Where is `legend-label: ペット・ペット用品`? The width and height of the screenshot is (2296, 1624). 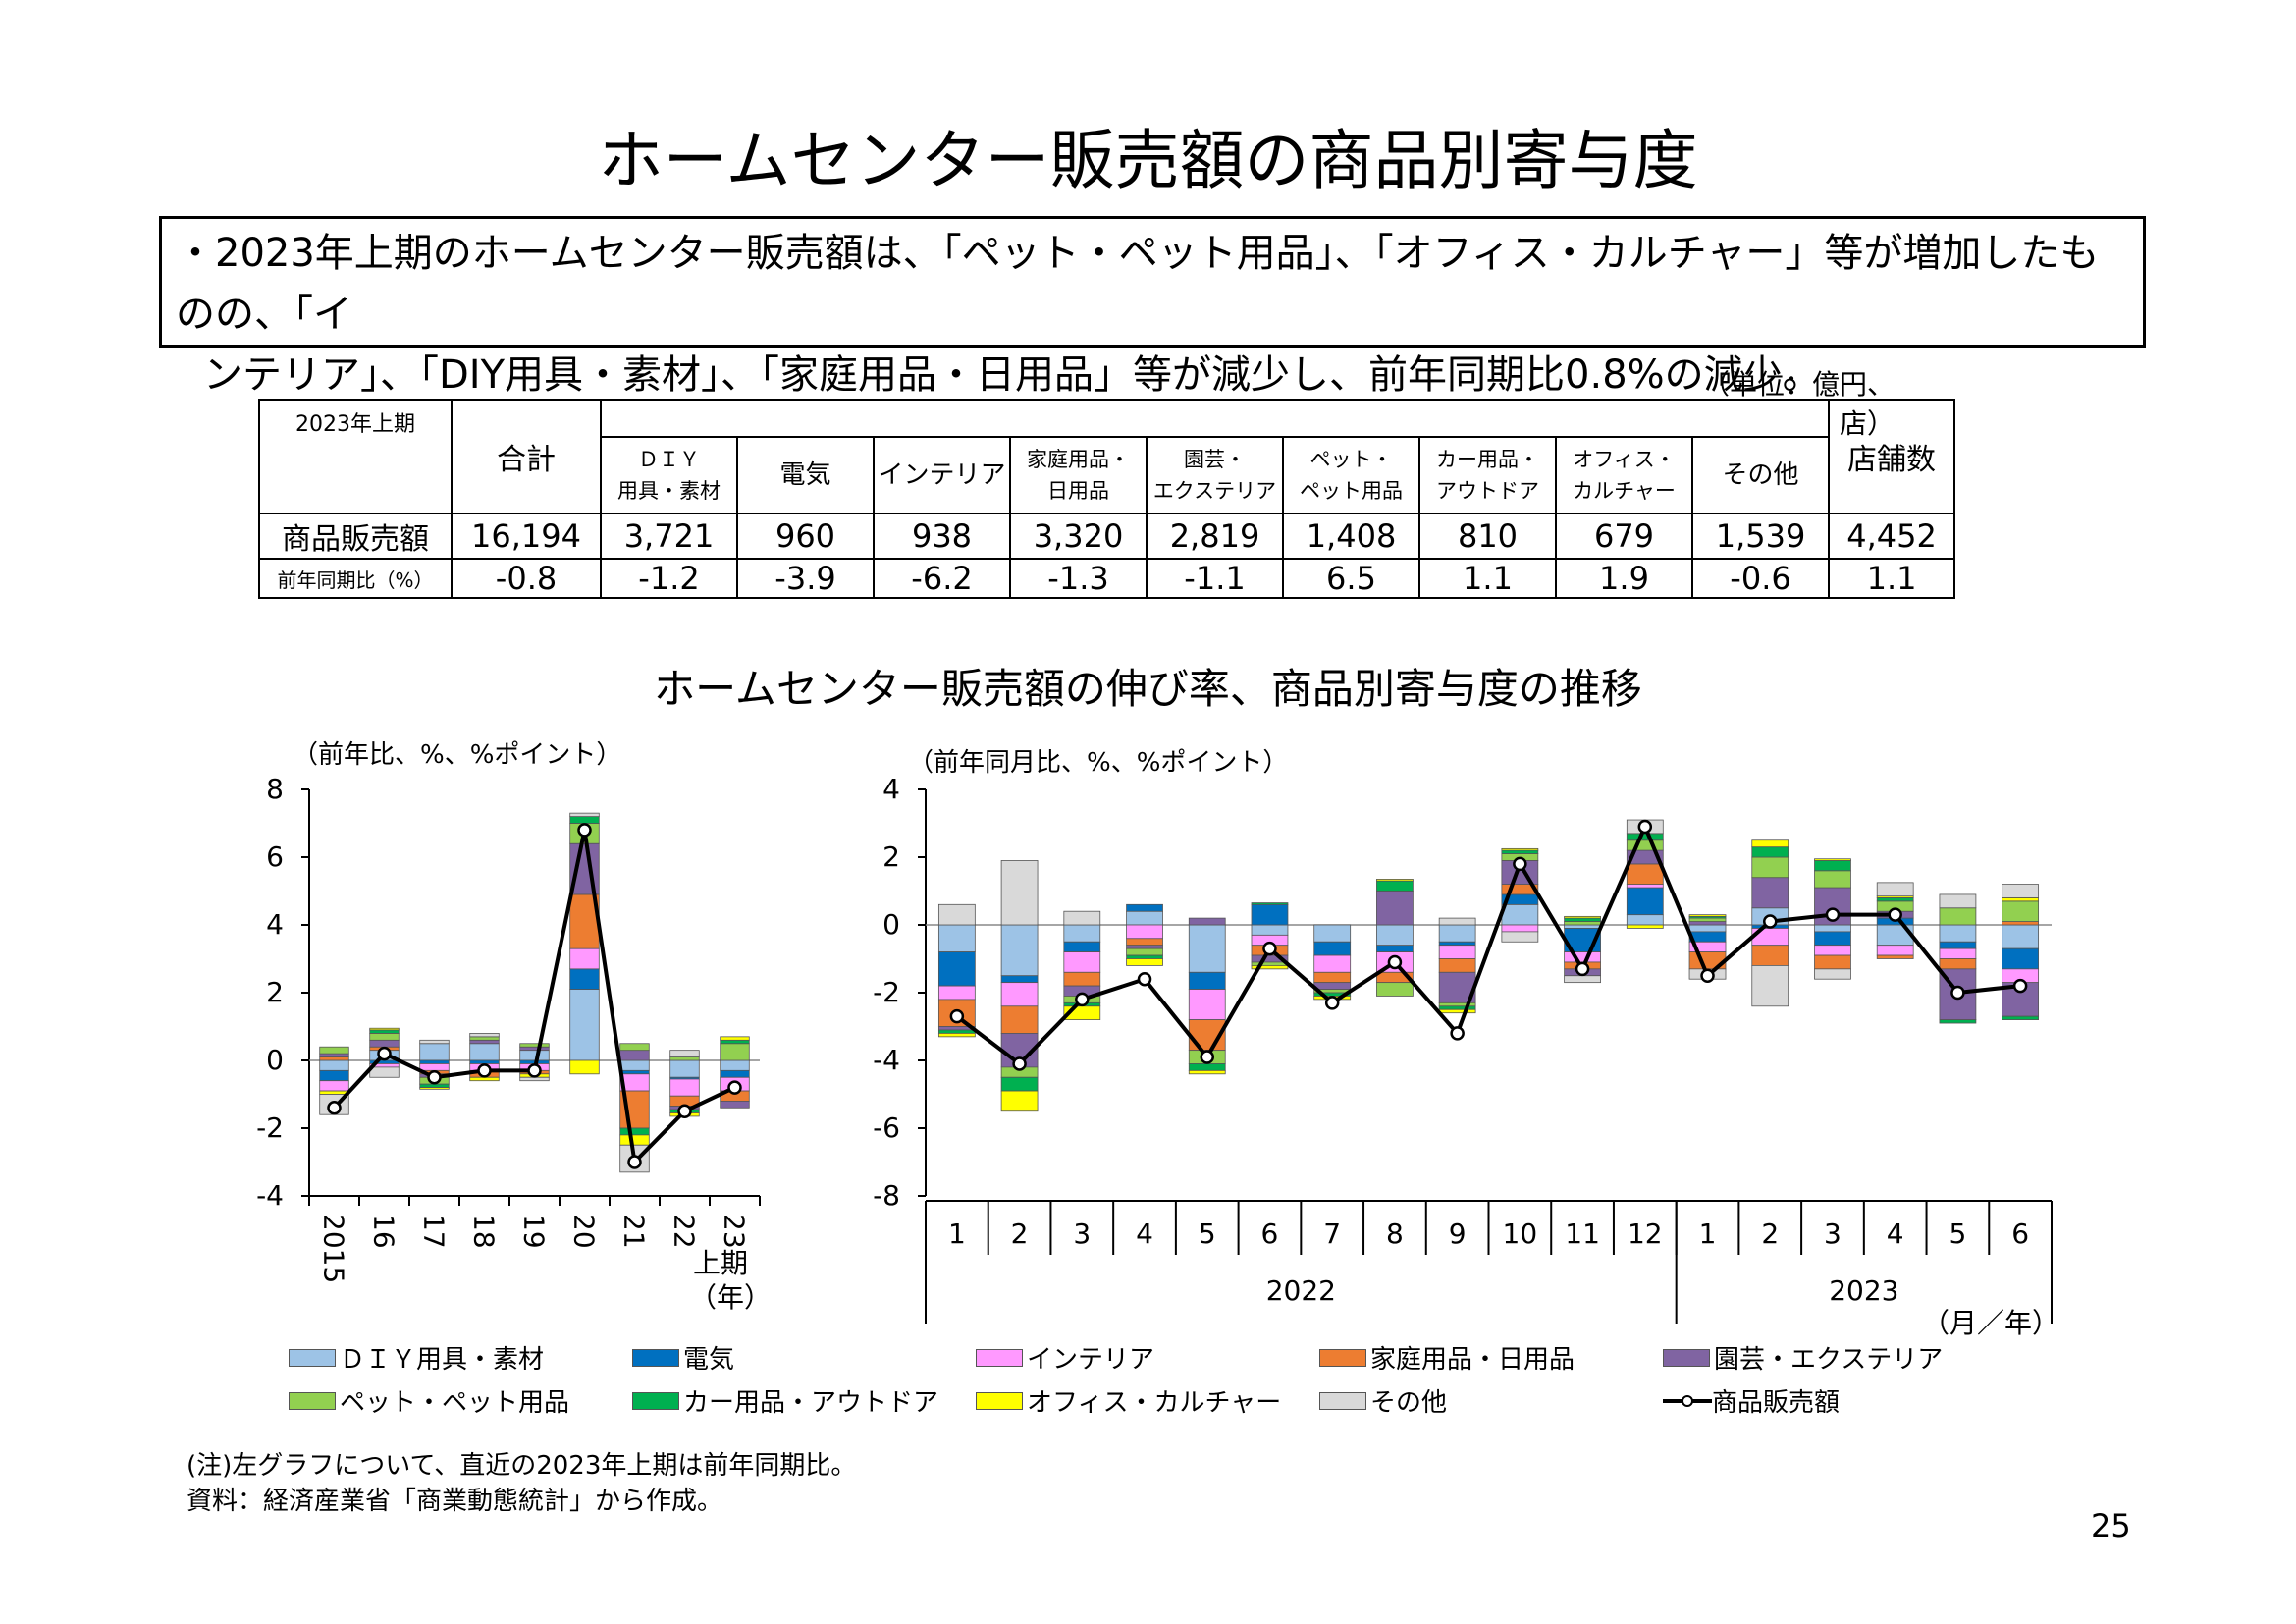
legend-label: ペット・ペット用品 is located at coordinates (455, 1403).